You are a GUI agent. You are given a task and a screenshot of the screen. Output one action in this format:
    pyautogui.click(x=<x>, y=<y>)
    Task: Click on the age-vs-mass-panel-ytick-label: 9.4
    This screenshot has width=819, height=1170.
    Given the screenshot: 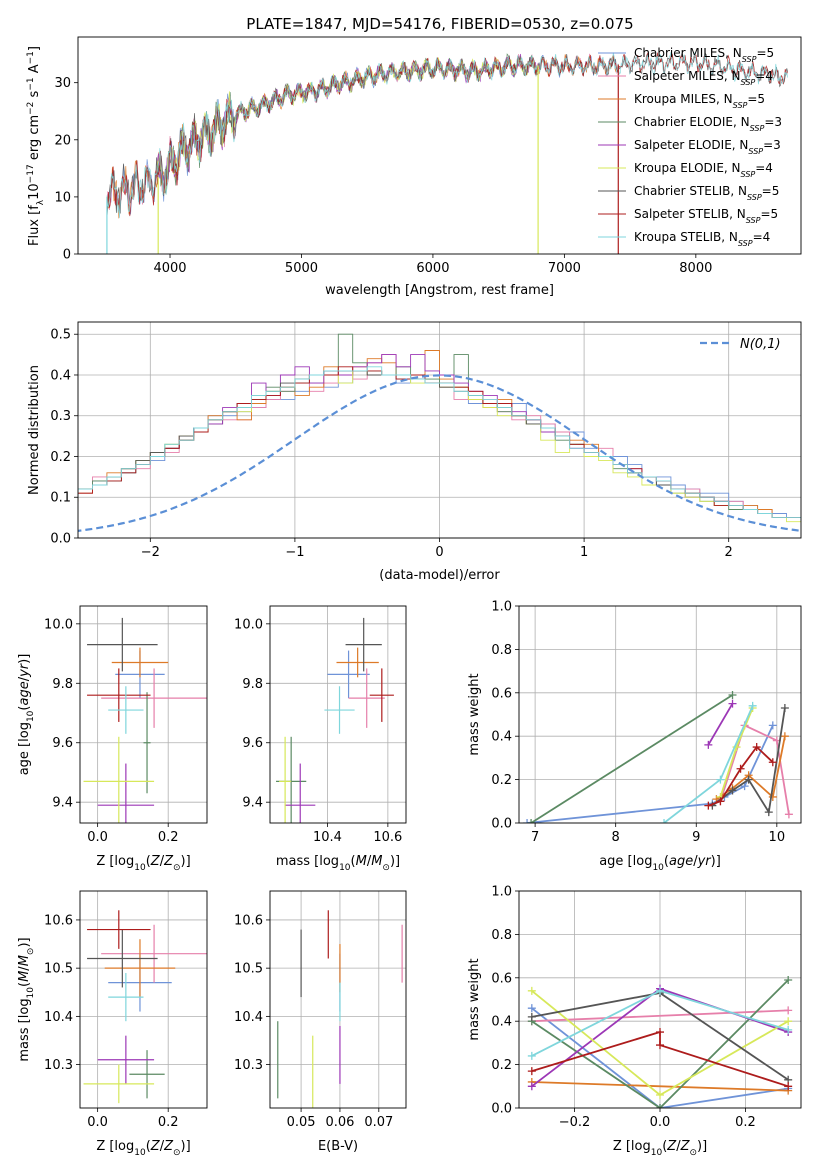 What is the action you would take?
    pyautogui.click(x=252, y=803)
    